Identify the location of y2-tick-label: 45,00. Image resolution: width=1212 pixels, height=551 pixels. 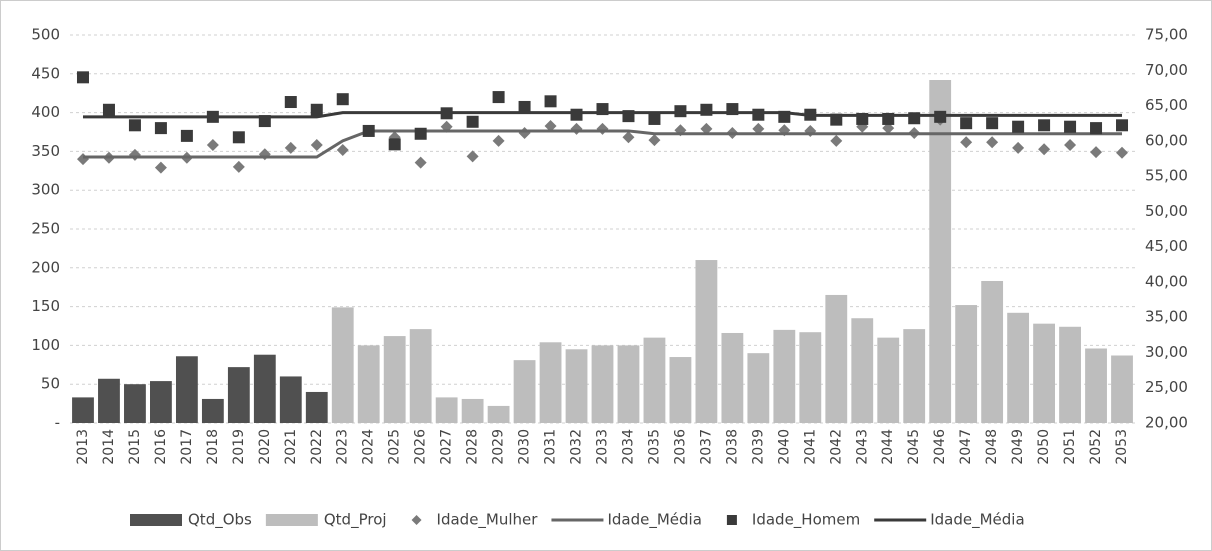
(1166, 246).